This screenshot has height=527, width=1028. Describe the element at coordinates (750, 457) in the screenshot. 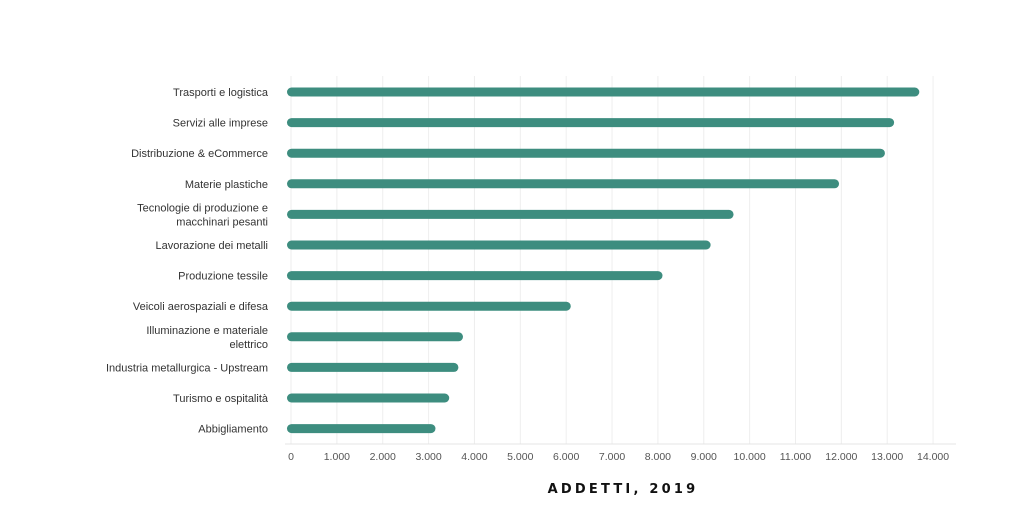

I see `x-tick-label: 10.000` at that location.